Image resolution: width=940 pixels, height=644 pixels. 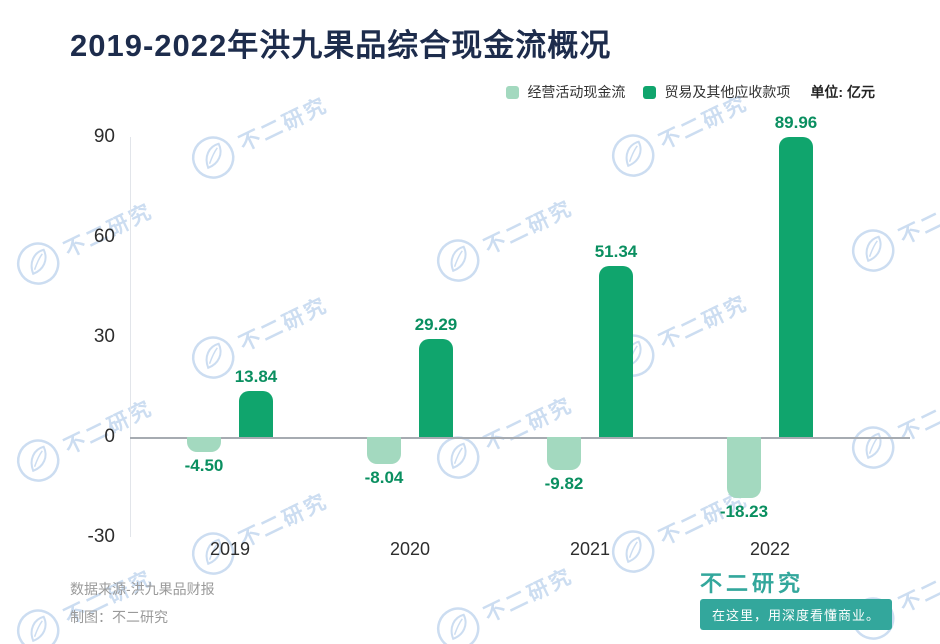 What do you see at coordinates (436, 388) in the screenshot?
I see `bar-2020-series2` at bounding box center [436, 388].